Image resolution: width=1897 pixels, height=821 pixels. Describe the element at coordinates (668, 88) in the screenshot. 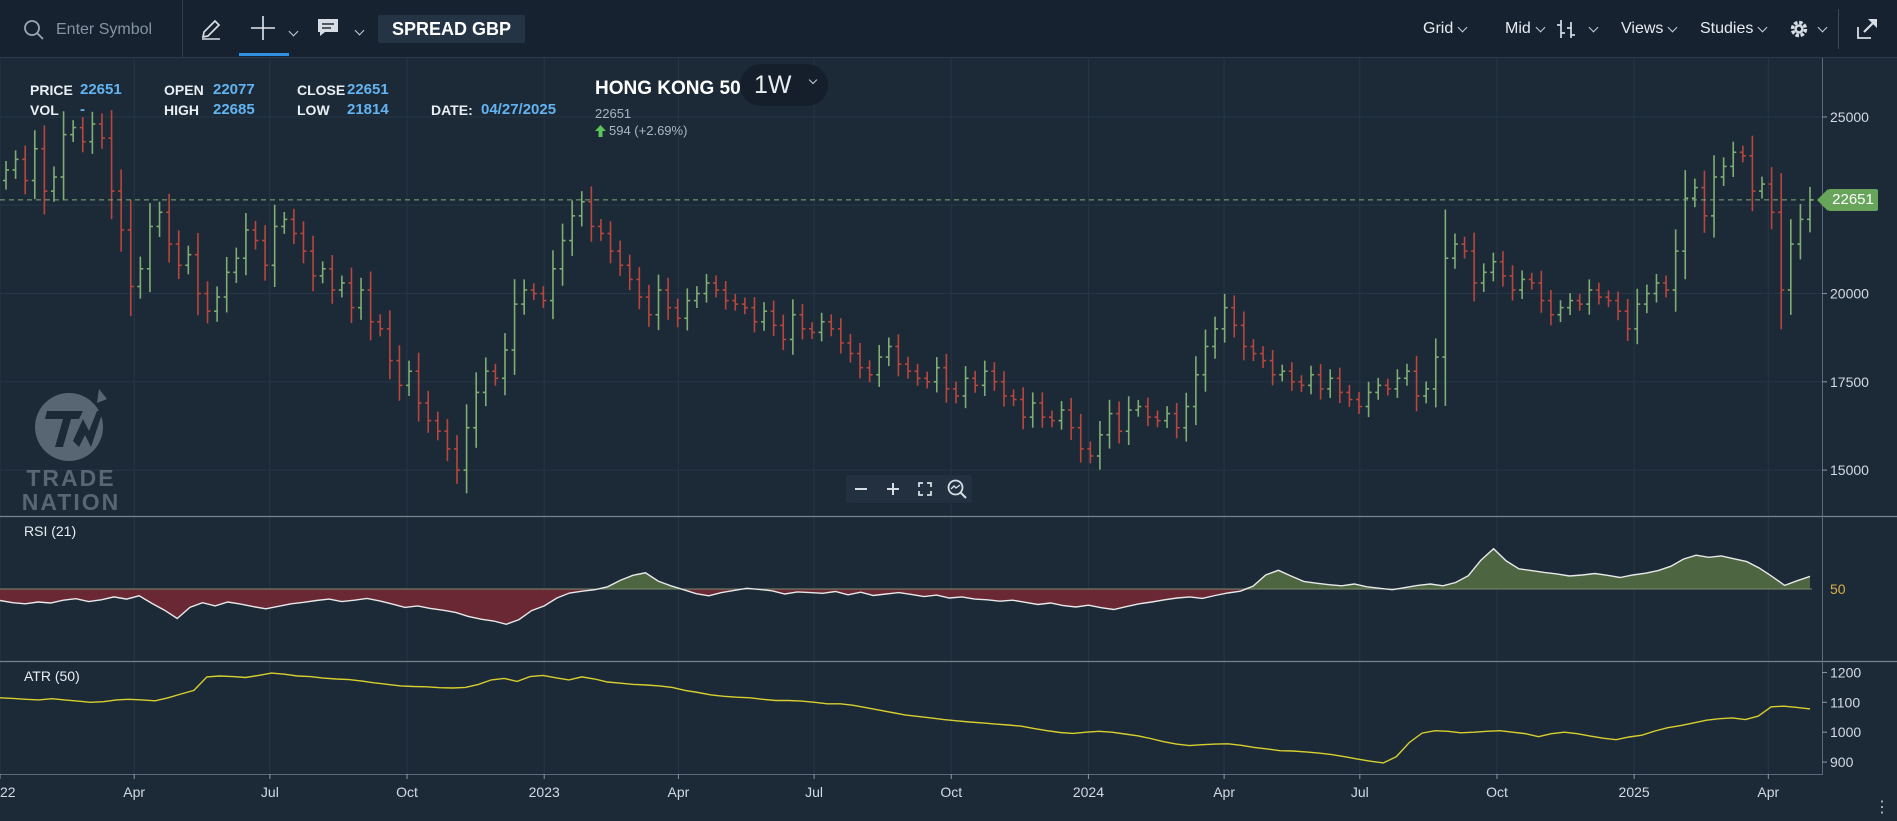

I see `instrument-title: HONG KONG 50` at that location.